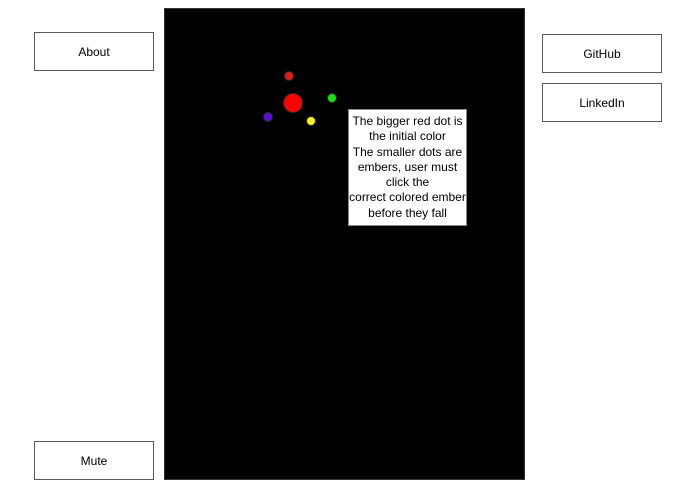 Image resolution: width=677 pixels, height=486 pixels. Describe the element at coordinates (268, 117) in the screenshot. I see `ember-dot-purple` at that location.